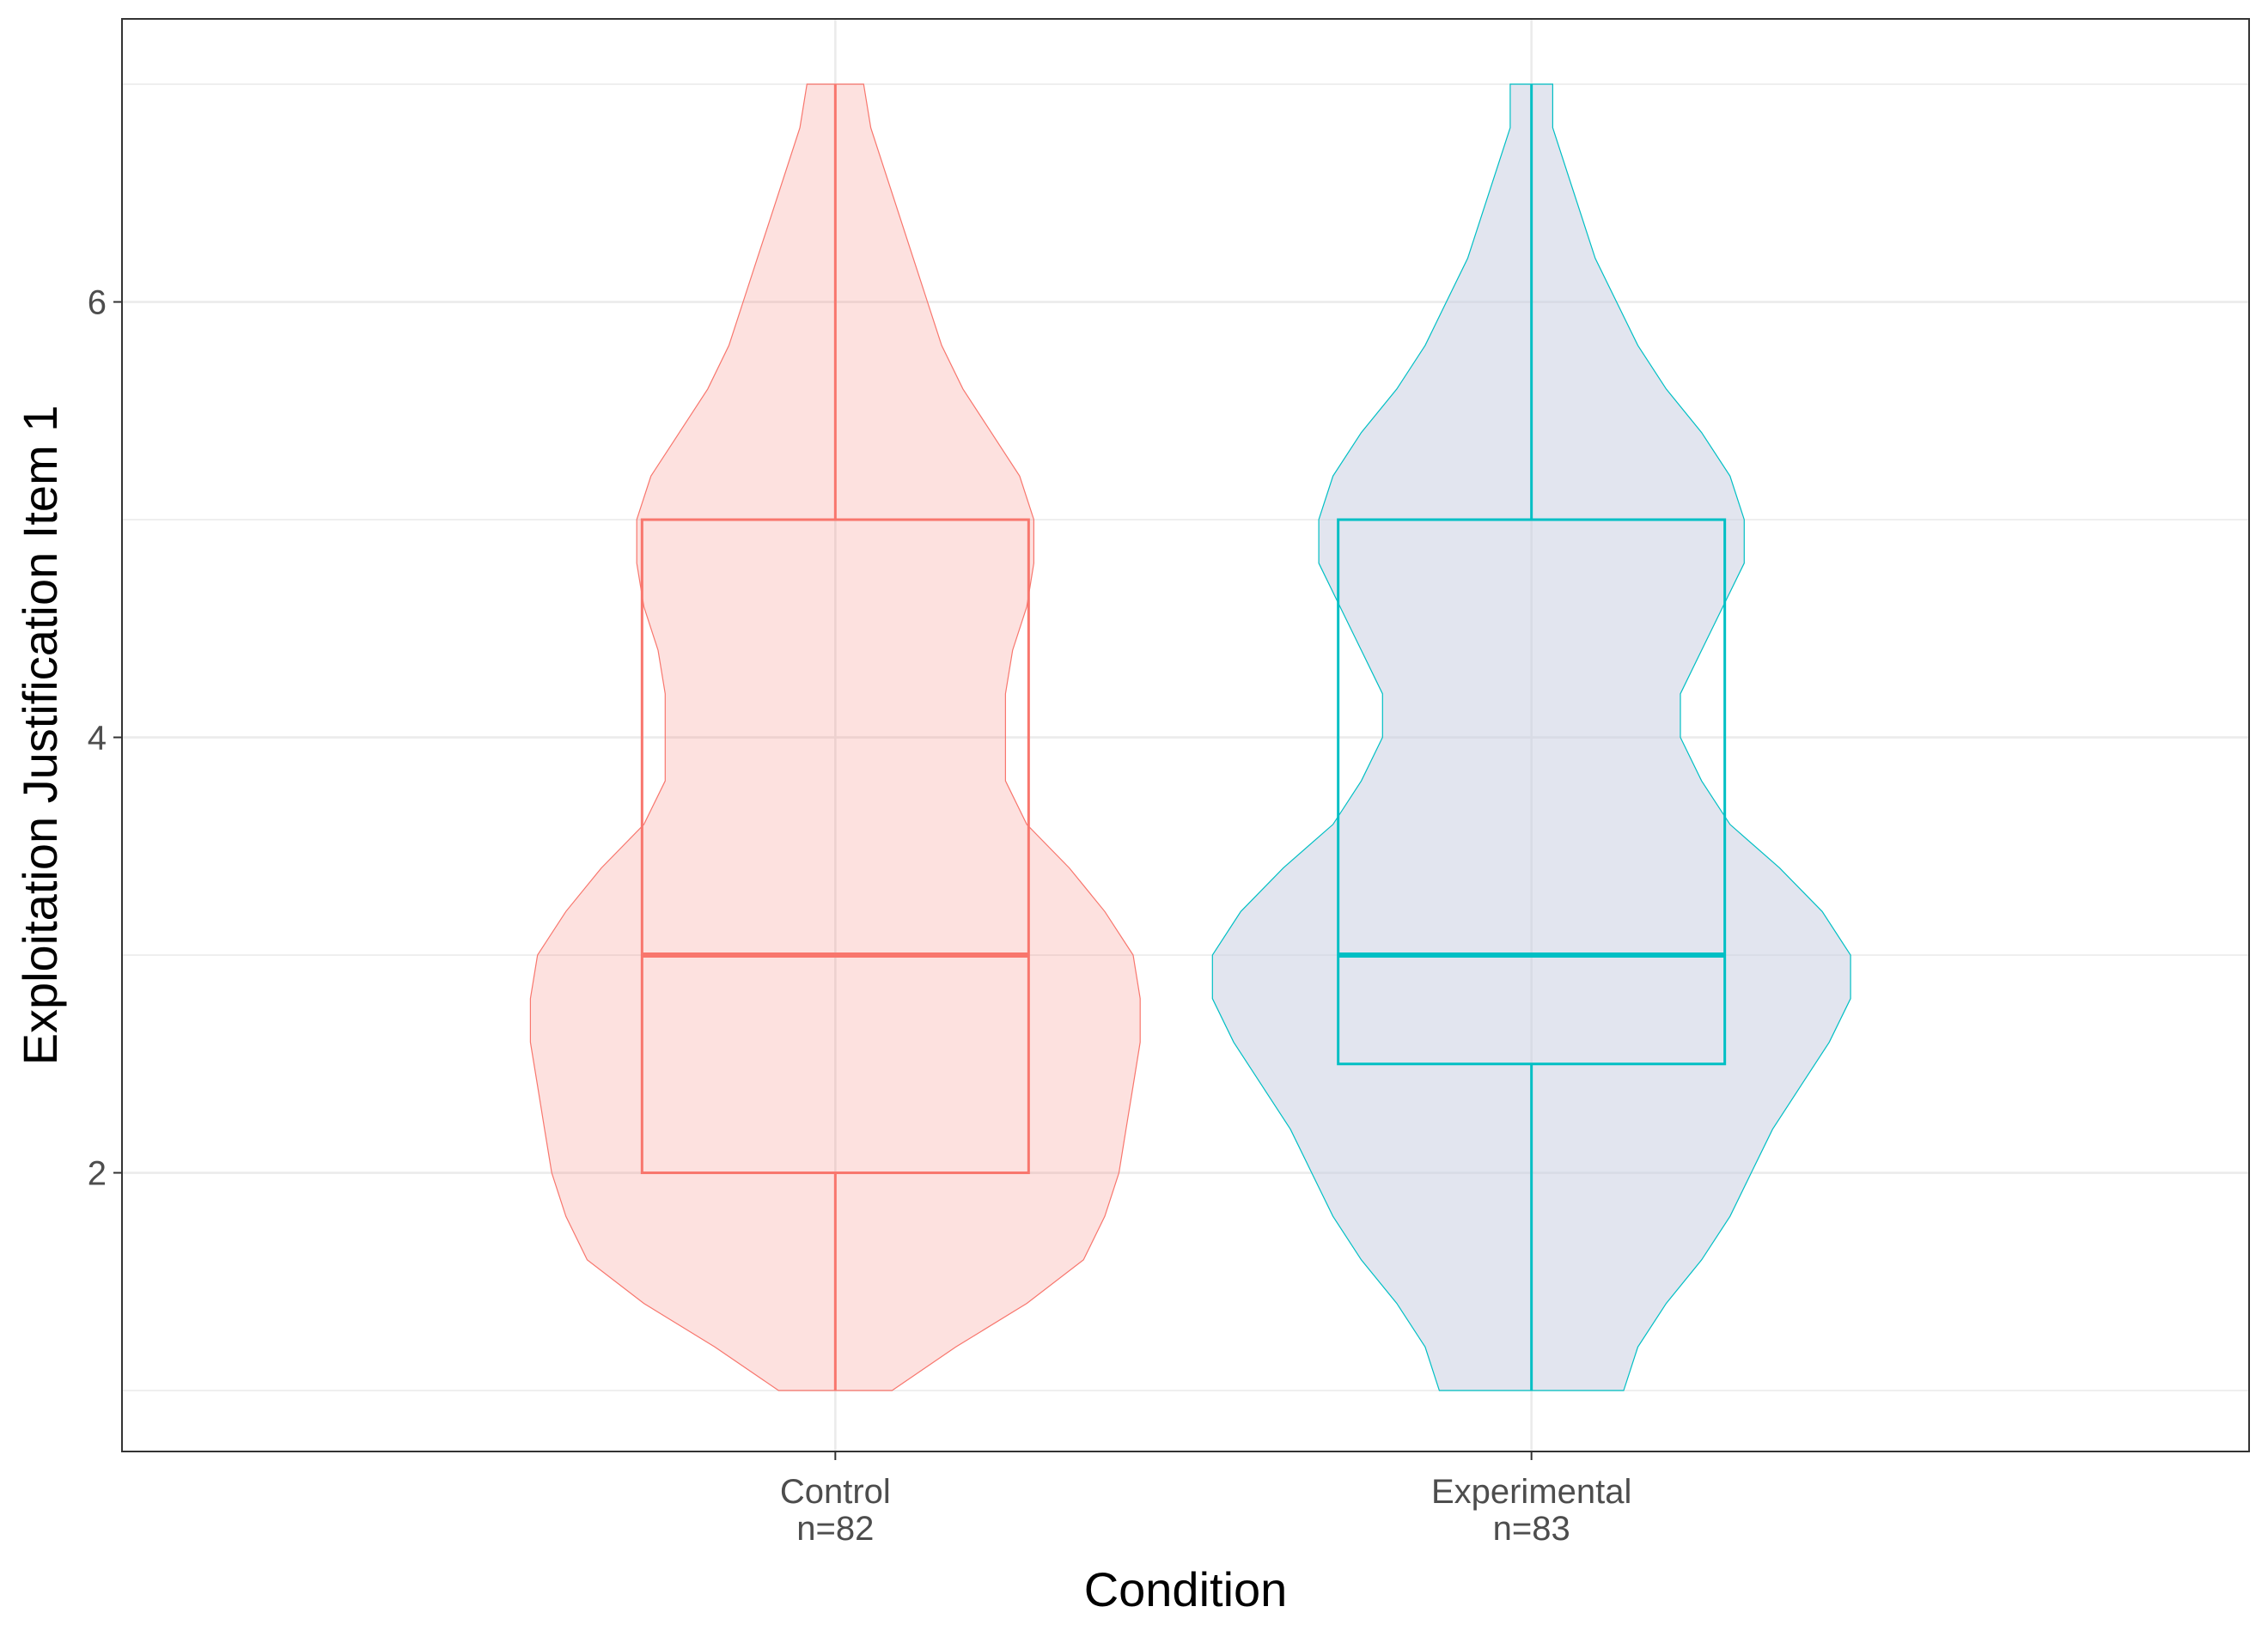 Image resolution: width=2268 pixels, height=1637 pixels. I want to click on x-tick-label: Experimental, so click(1531, 1492).